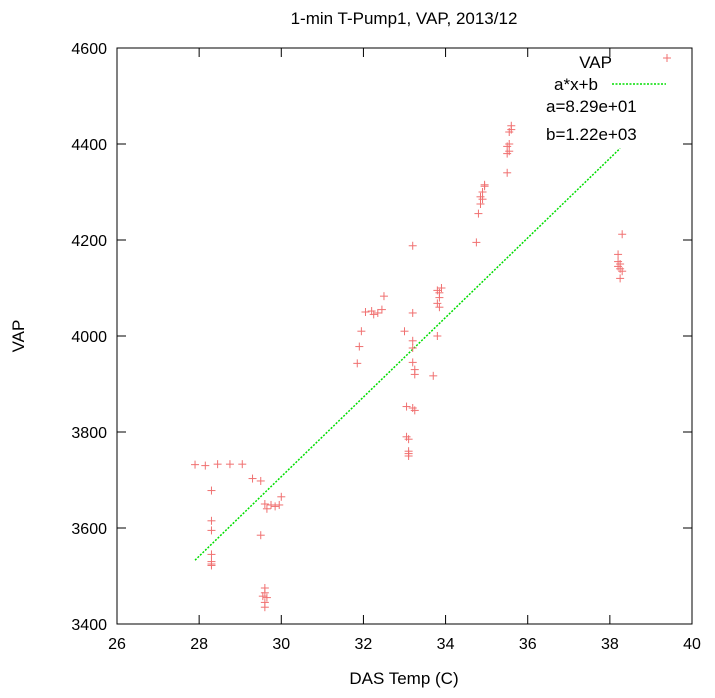 The height and width of the screenshot is (698, 715). What do you see at coordinates (364, 644) in the screenshot?
I see `x-tick-label: 32` at bounding box center [364, 644].